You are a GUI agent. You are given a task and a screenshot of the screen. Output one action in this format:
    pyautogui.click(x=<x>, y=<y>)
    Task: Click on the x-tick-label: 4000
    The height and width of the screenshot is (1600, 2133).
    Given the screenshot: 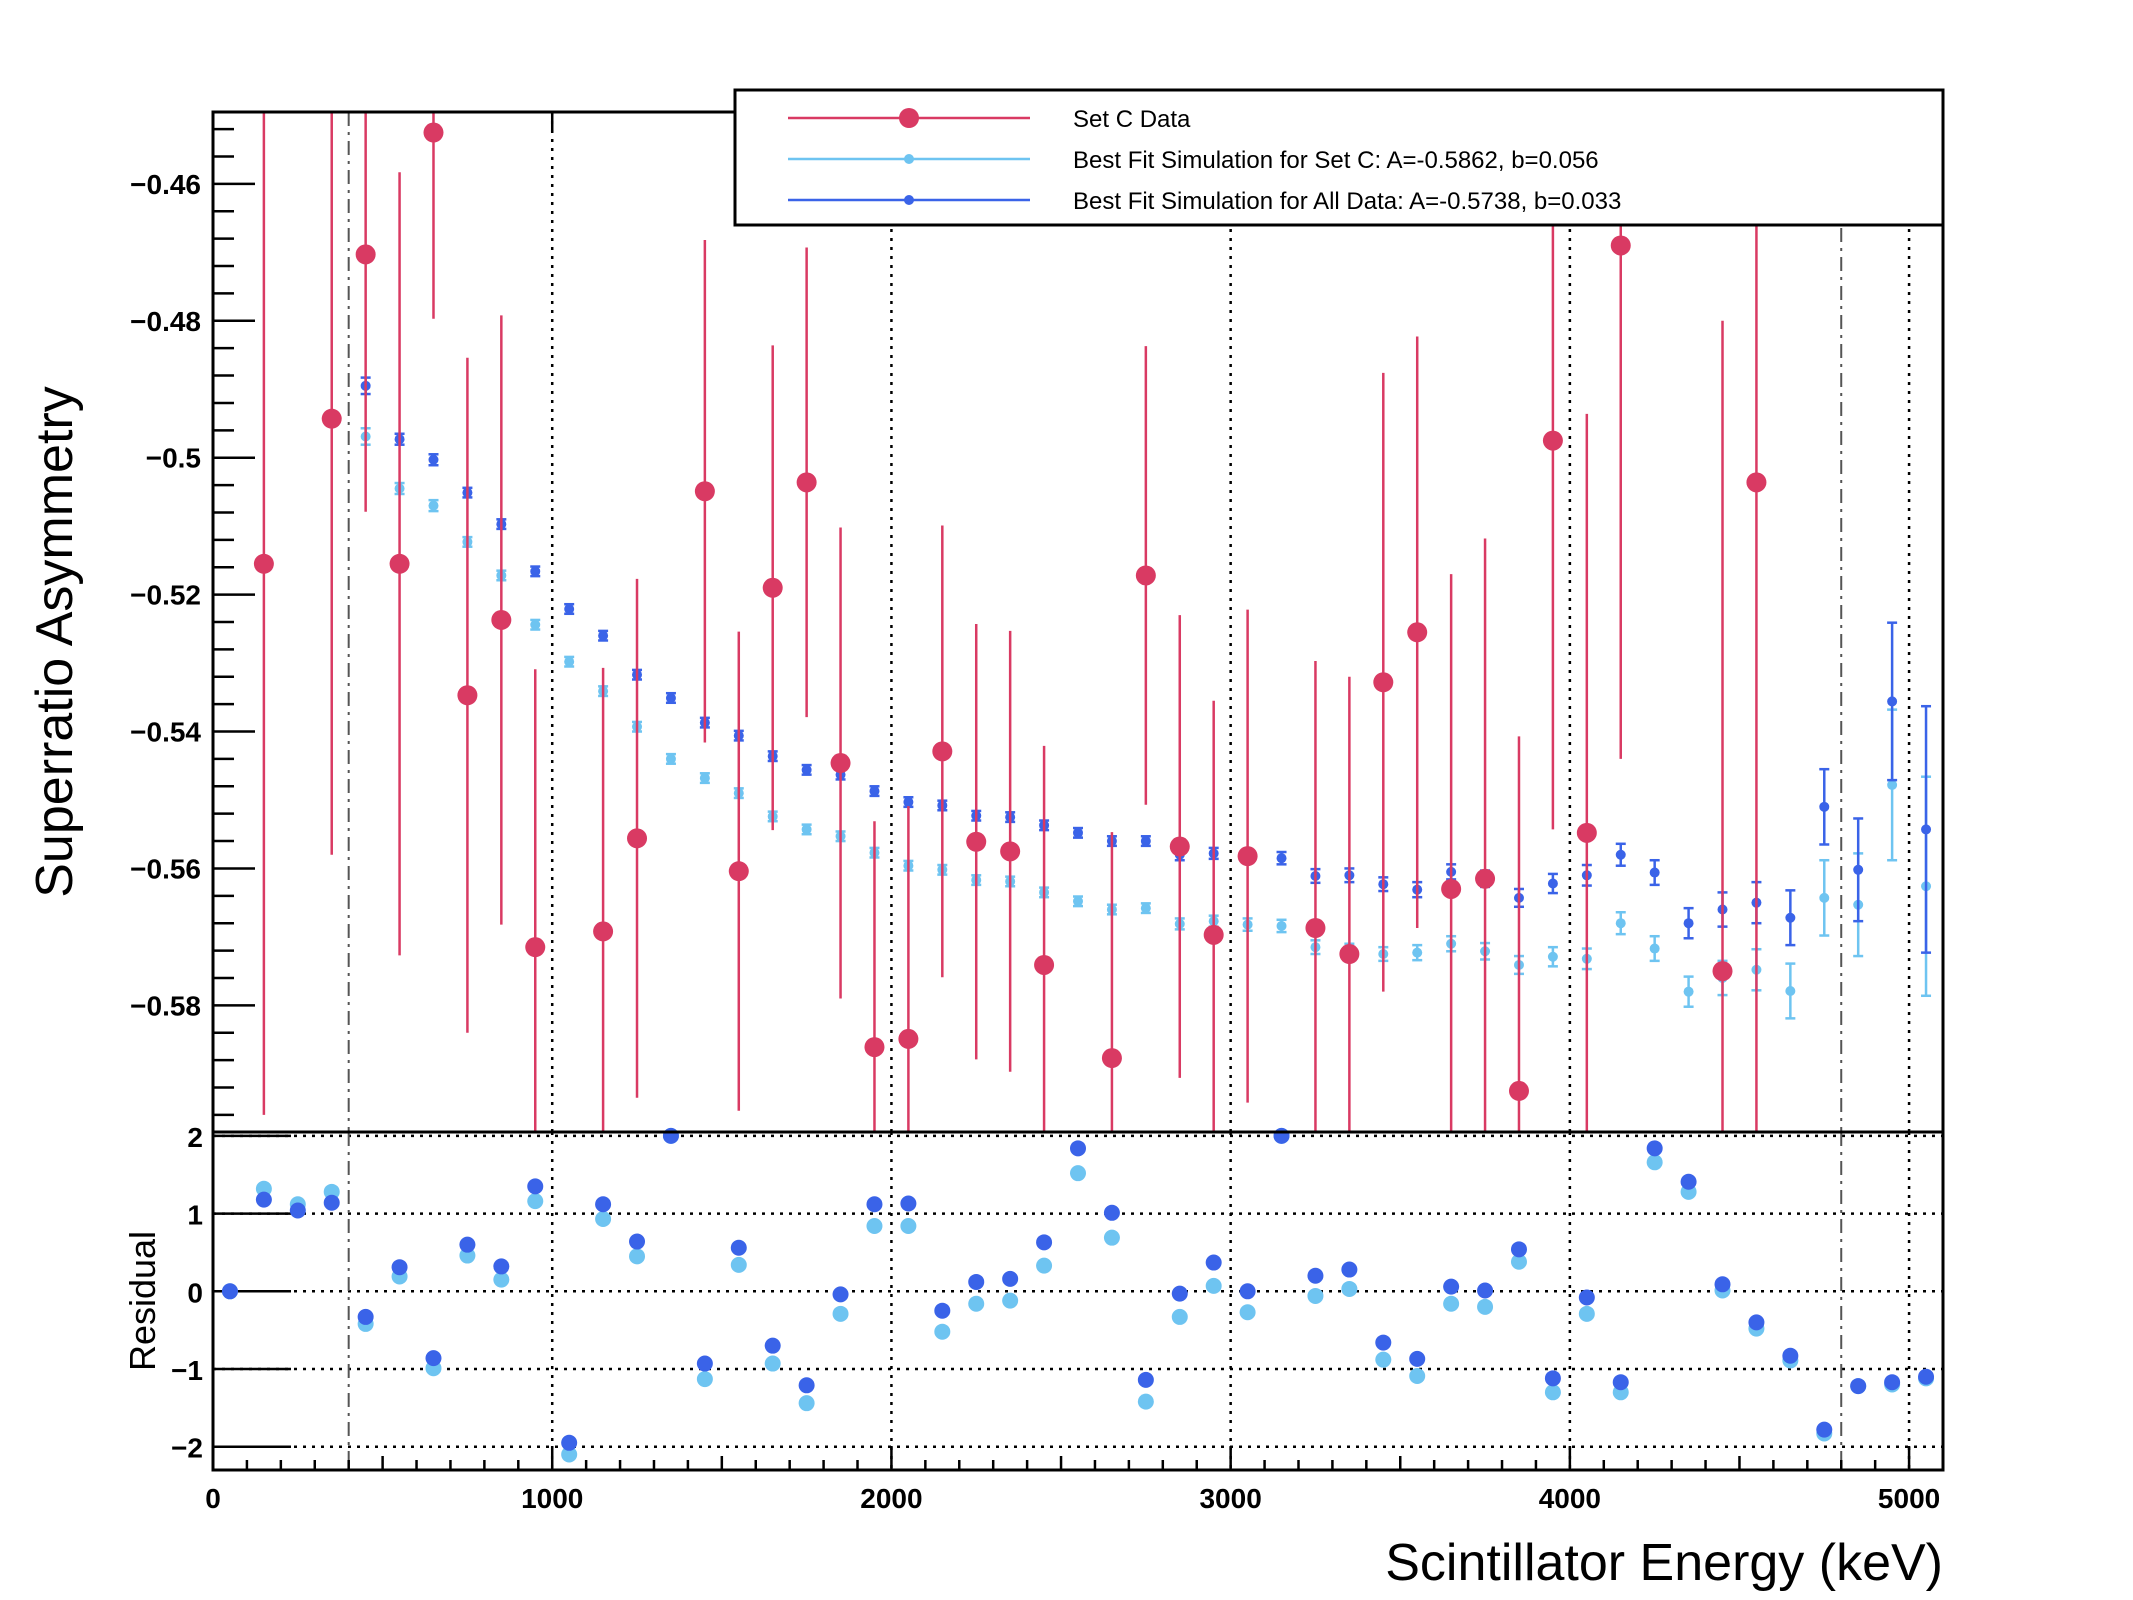 What is the action you would take?
    pyautogui.click(x=1570, y=1498)
    